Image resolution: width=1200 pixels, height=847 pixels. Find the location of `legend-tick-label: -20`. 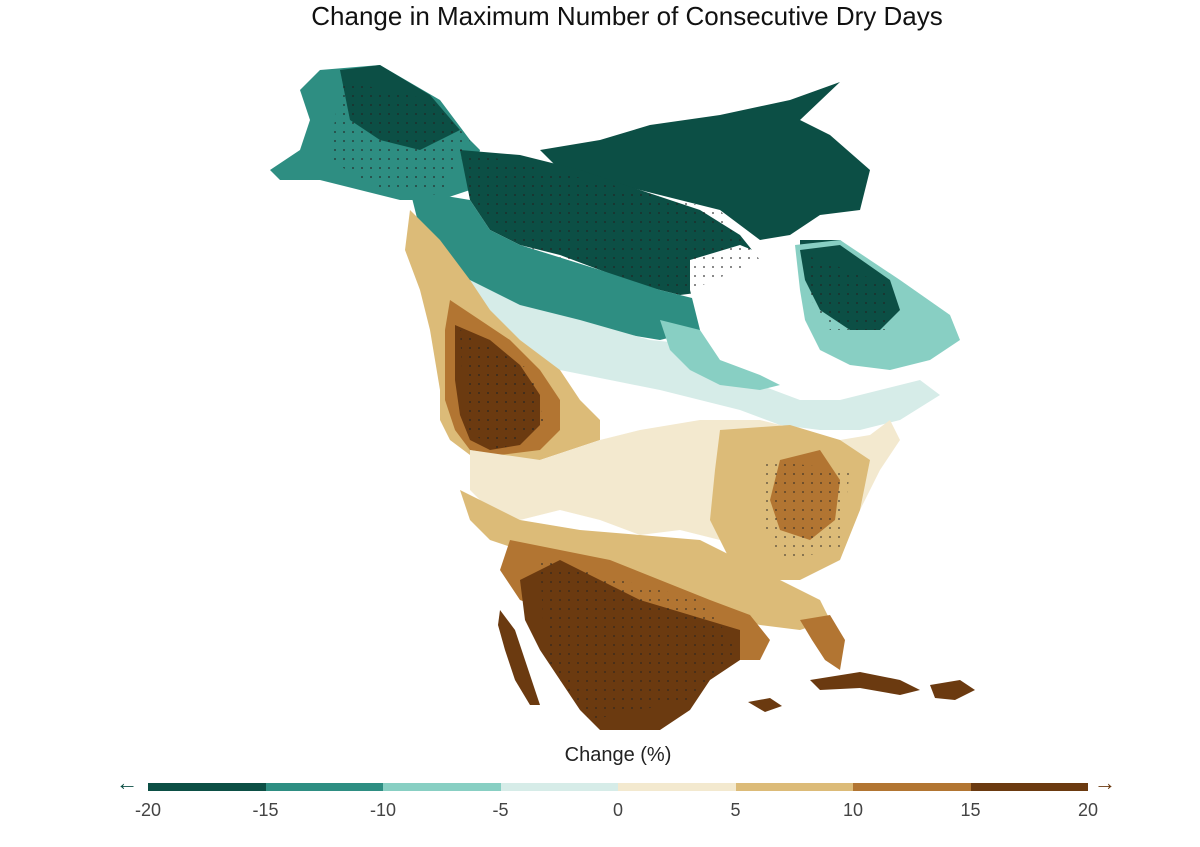

legend-tick-label: -20 is located at coordinates (148, 810).